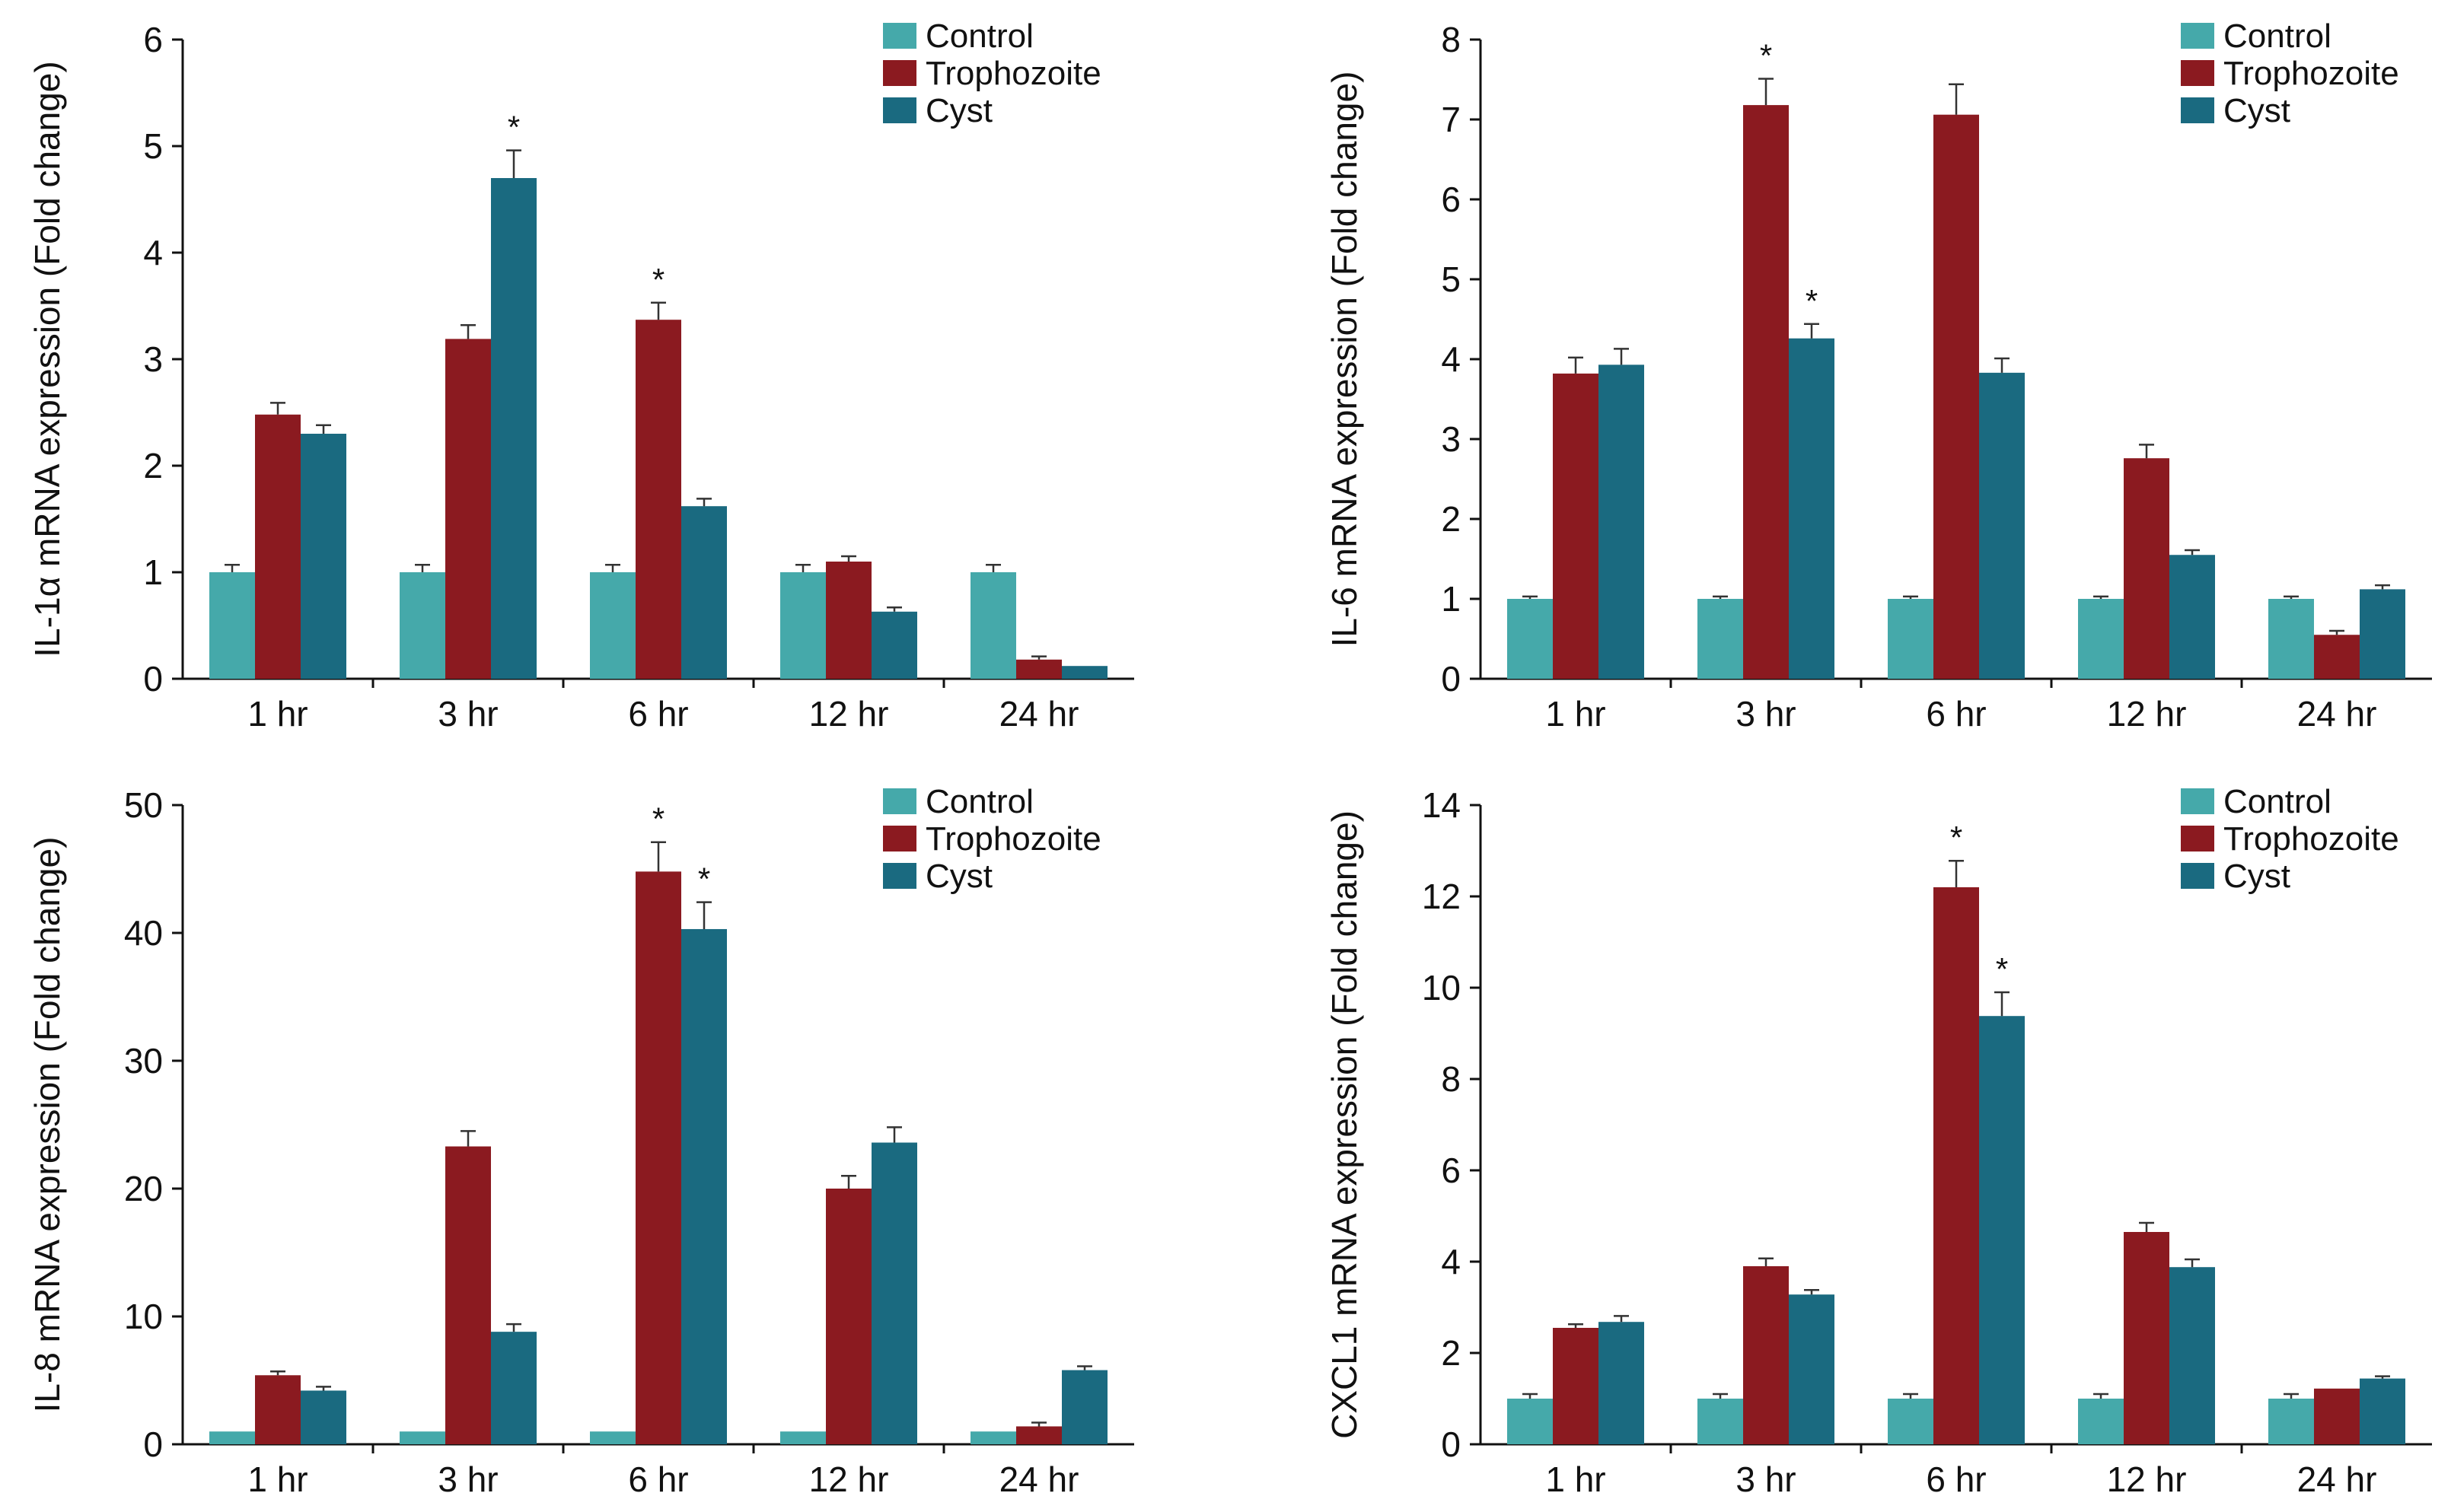 The image size is (2451, 1512). I want to click on y-tick-label: 12, so click(1442, 896).